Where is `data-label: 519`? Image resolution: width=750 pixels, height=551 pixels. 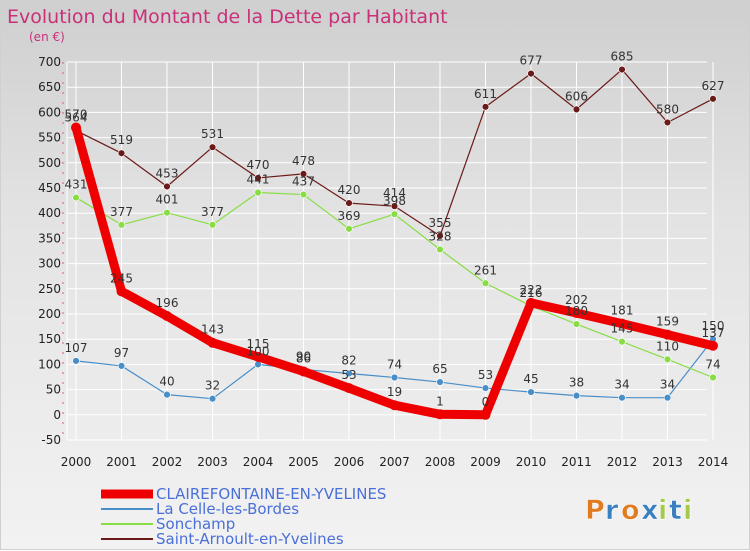
data-label: 519 is located at coordinates (121, 140).